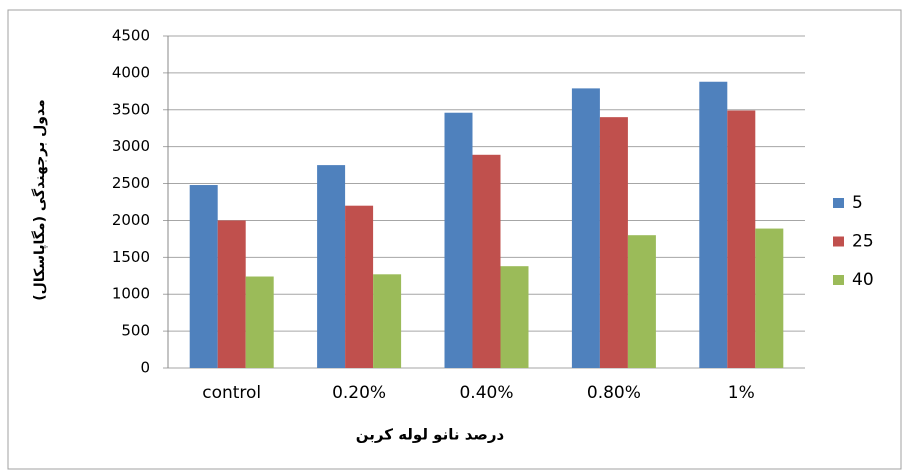 The image size is (902, 470). What do you see at coordinates (231, 393) in the screenshot?
I see `x-tick-label: control` at bounding box center [231, 393].